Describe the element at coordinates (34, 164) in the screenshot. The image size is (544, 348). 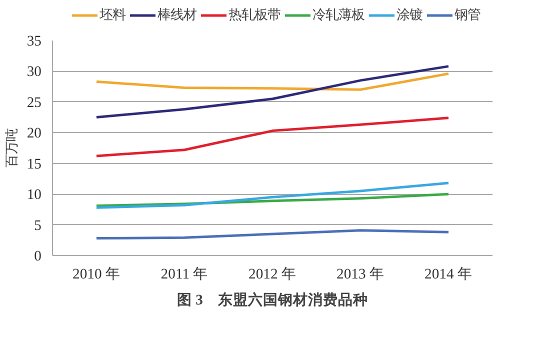
I see `y-tick-label: 15` at that location.